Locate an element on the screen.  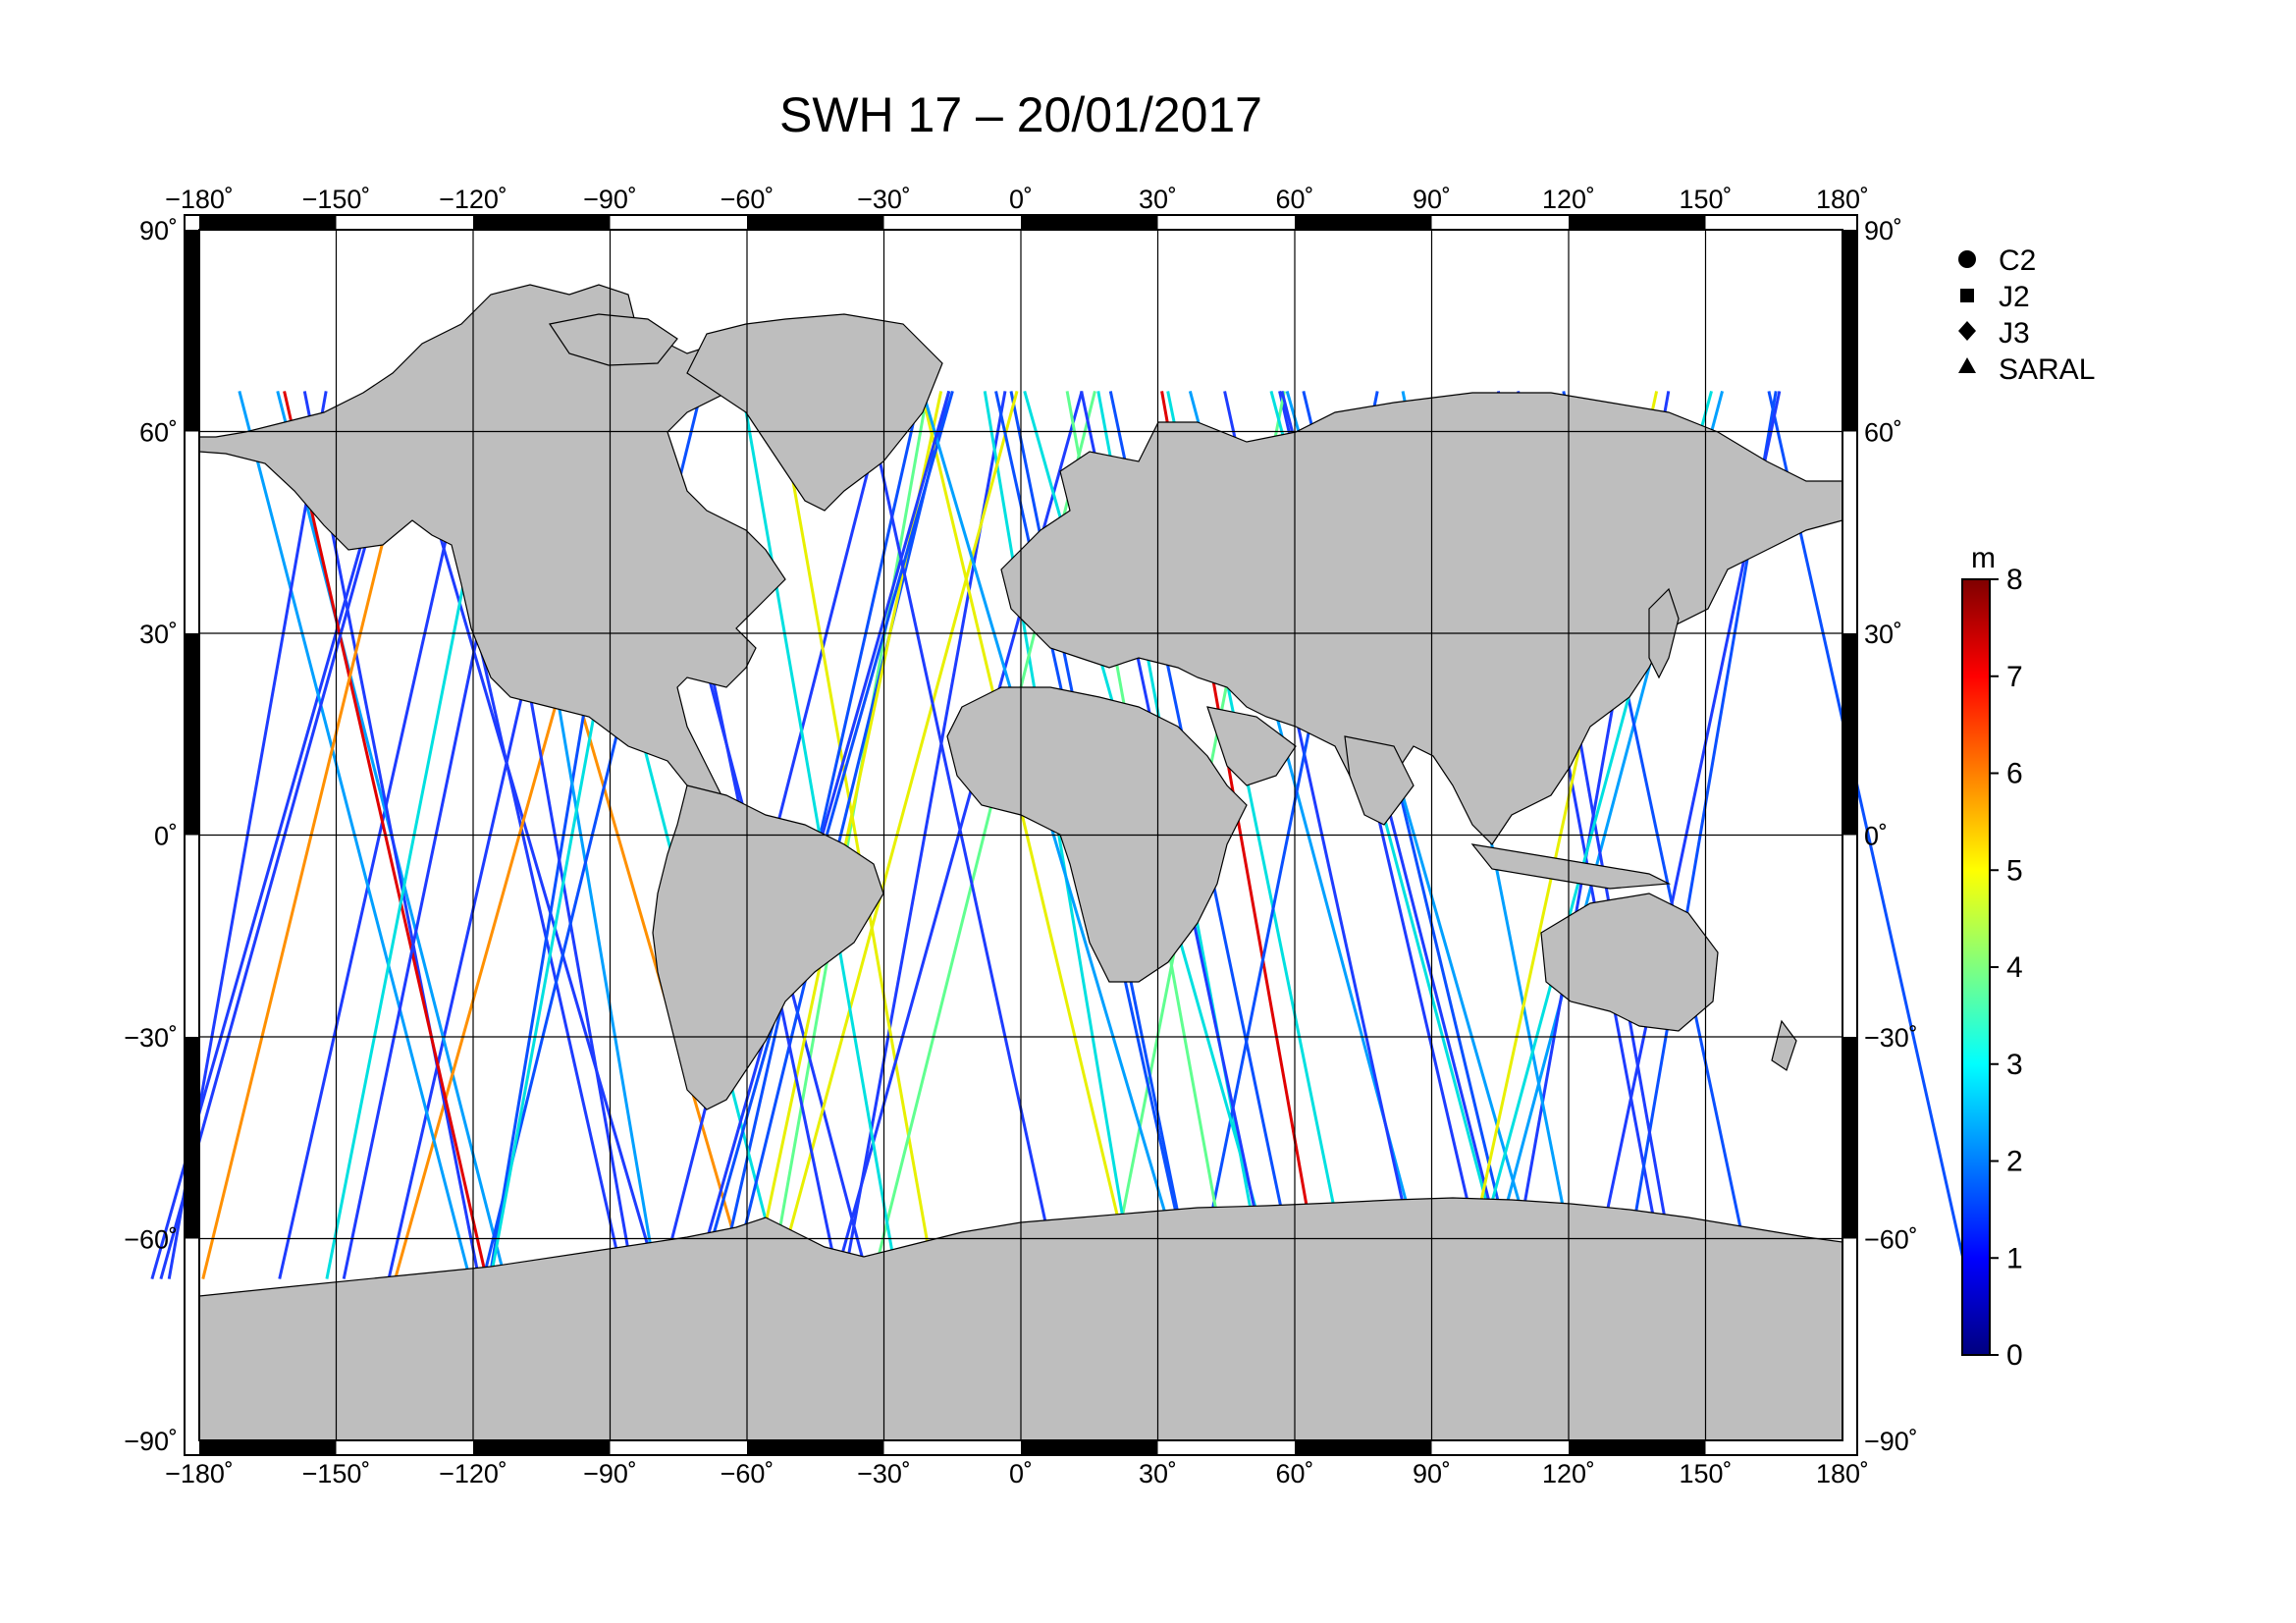
land-arabia is located at coordinates (1251, 746).